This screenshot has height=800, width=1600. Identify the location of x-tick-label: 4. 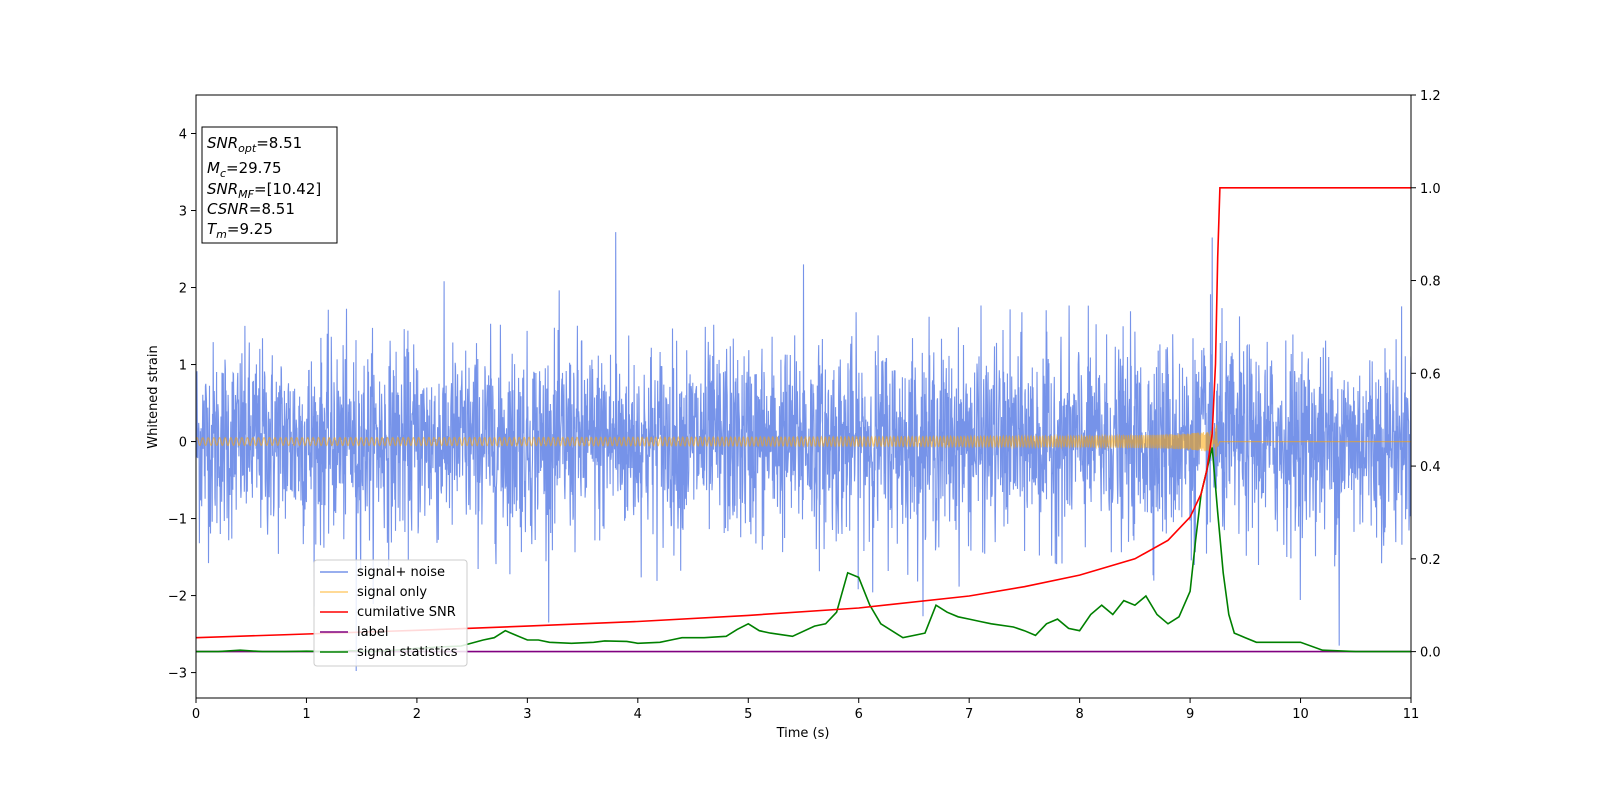
(638, 714).